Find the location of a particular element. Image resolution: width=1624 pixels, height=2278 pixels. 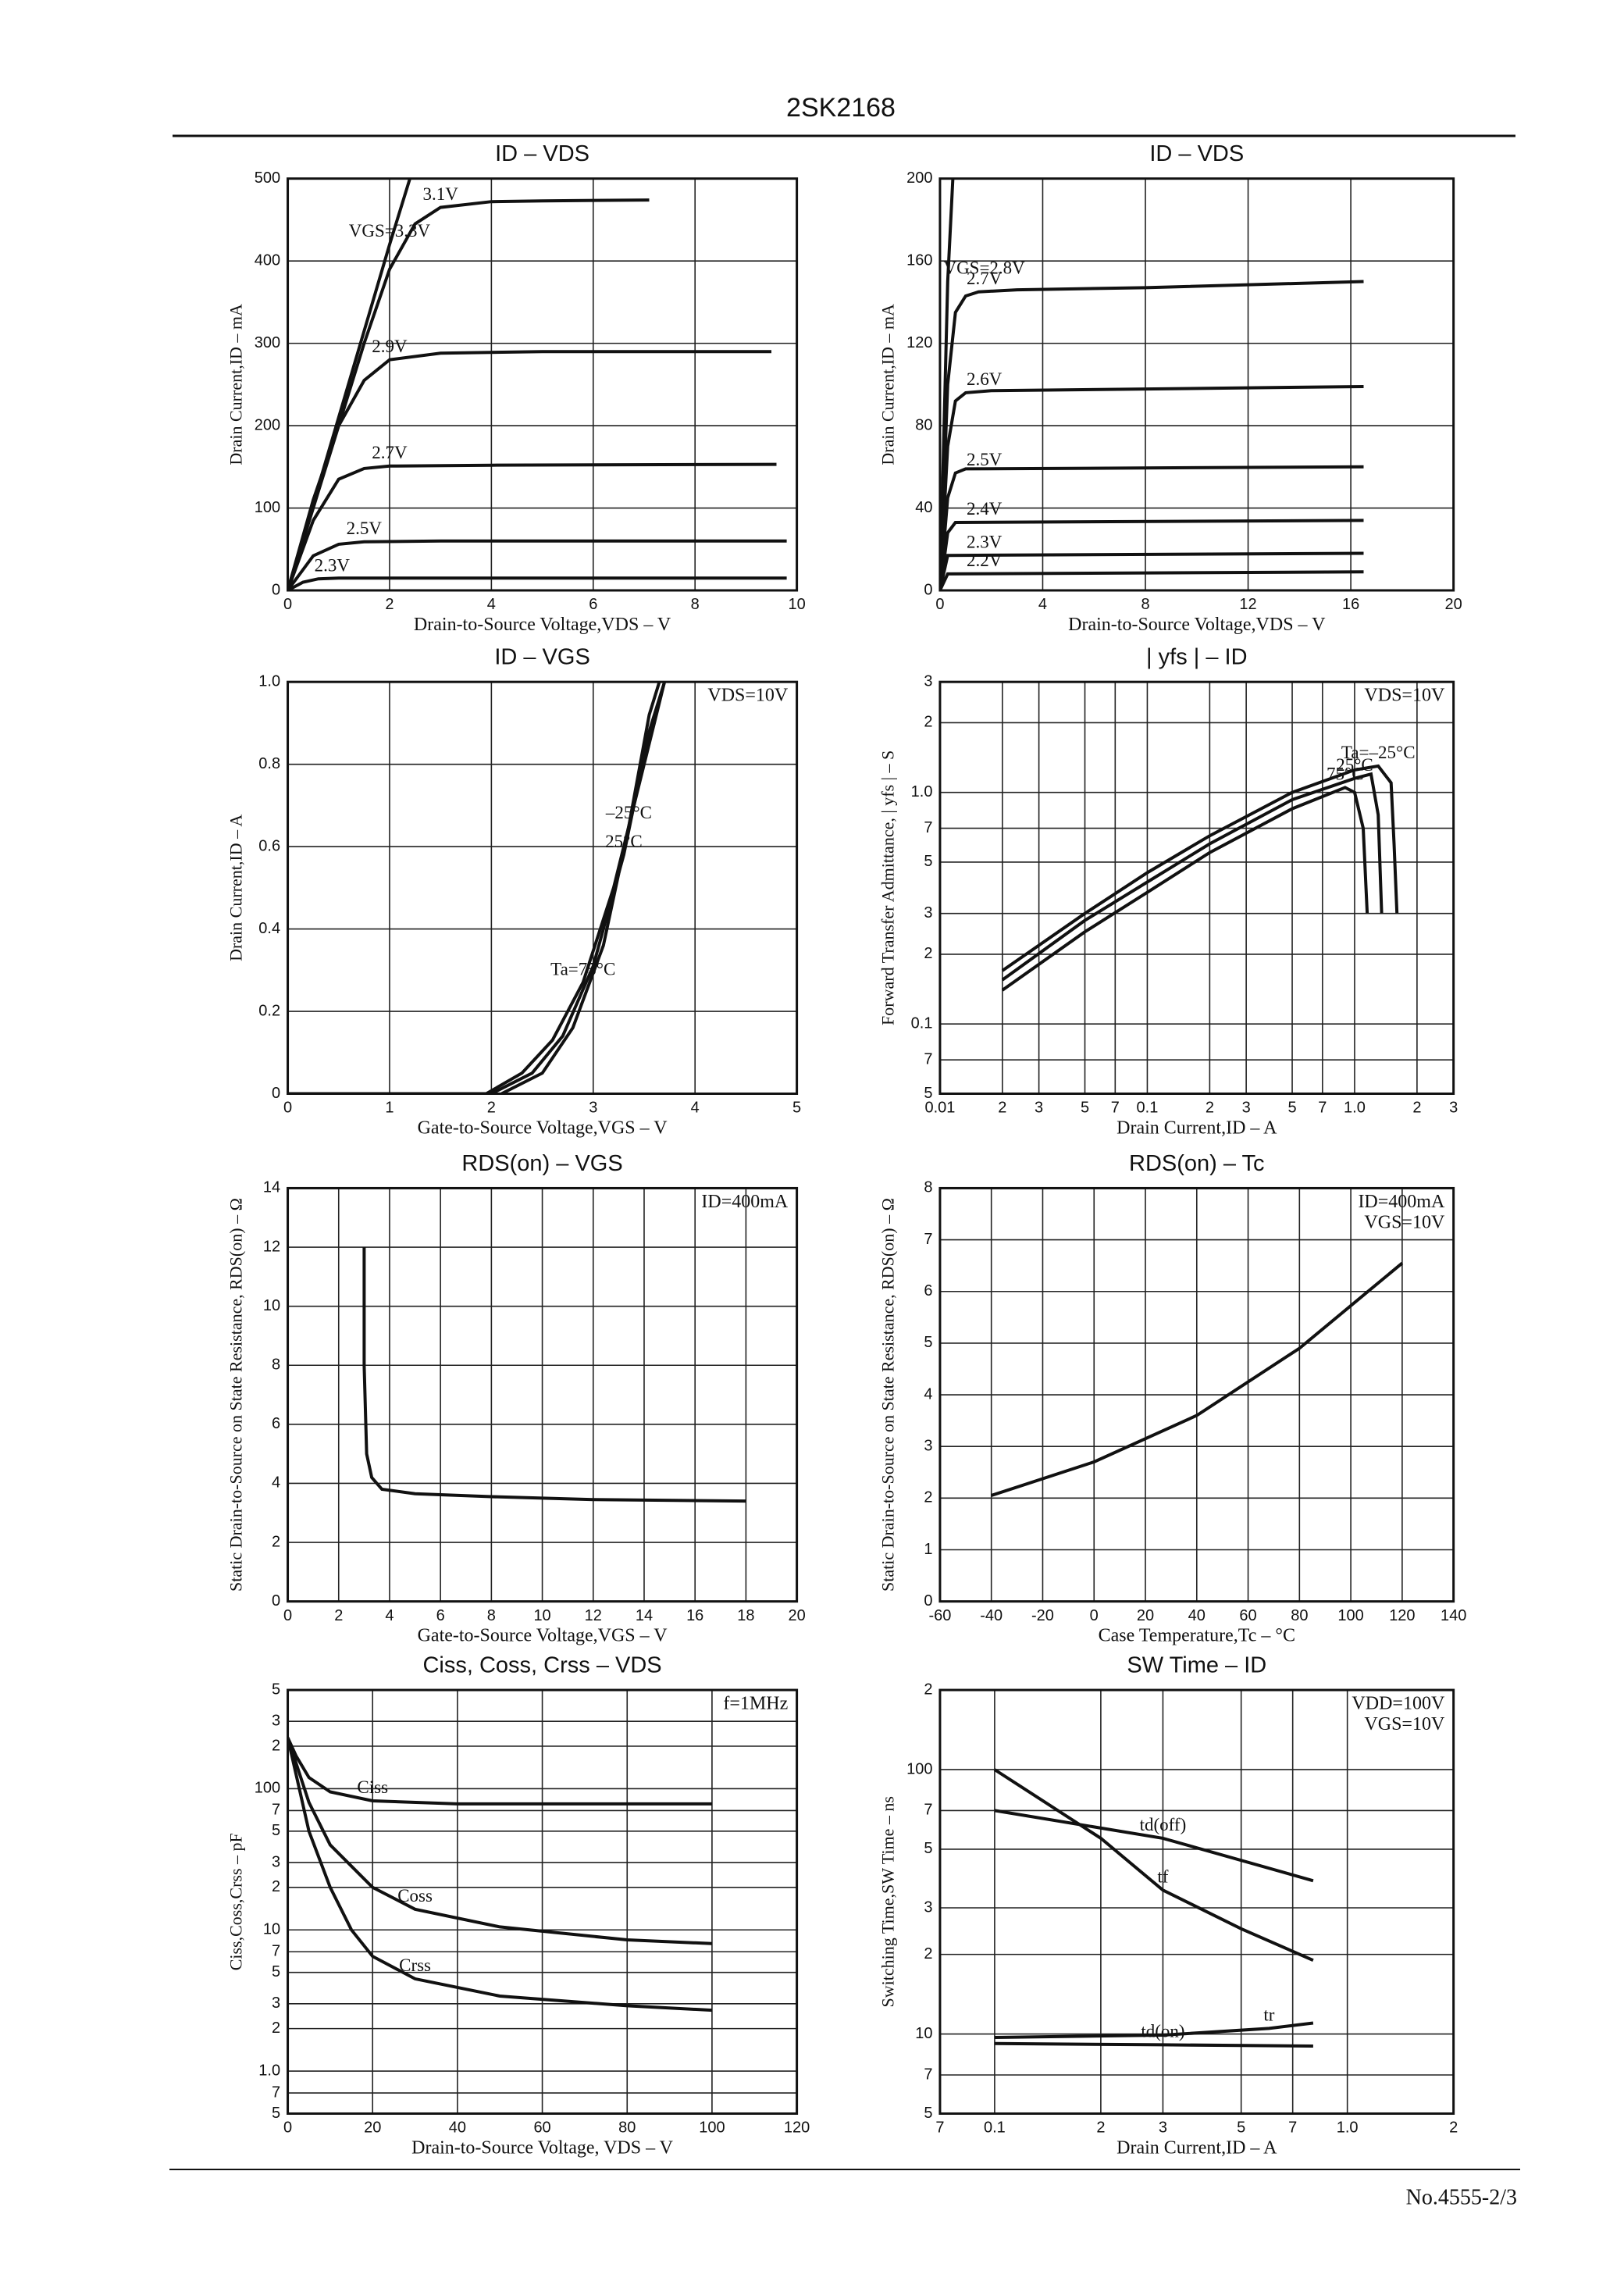

x-tick-label: 12 is located at coordinates (1247, 604).